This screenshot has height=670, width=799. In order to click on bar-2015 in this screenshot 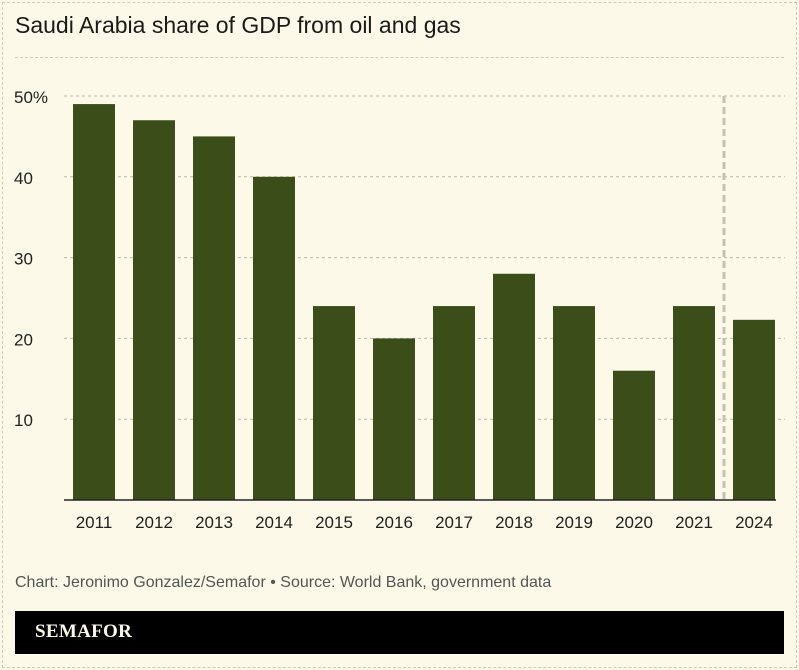, I will do `click(334, 403)`.